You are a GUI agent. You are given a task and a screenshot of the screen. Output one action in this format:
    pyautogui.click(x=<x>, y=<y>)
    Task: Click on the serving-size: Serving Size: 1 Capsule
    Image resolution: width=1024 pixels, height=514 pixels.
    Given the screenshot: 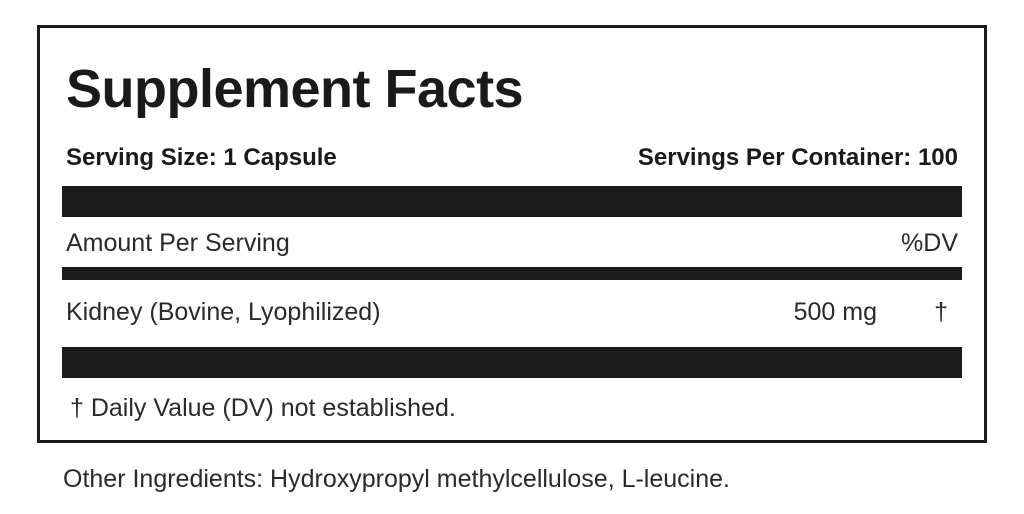 What is the action you would take?
    pyautogui.click(x=201, y=157)
    